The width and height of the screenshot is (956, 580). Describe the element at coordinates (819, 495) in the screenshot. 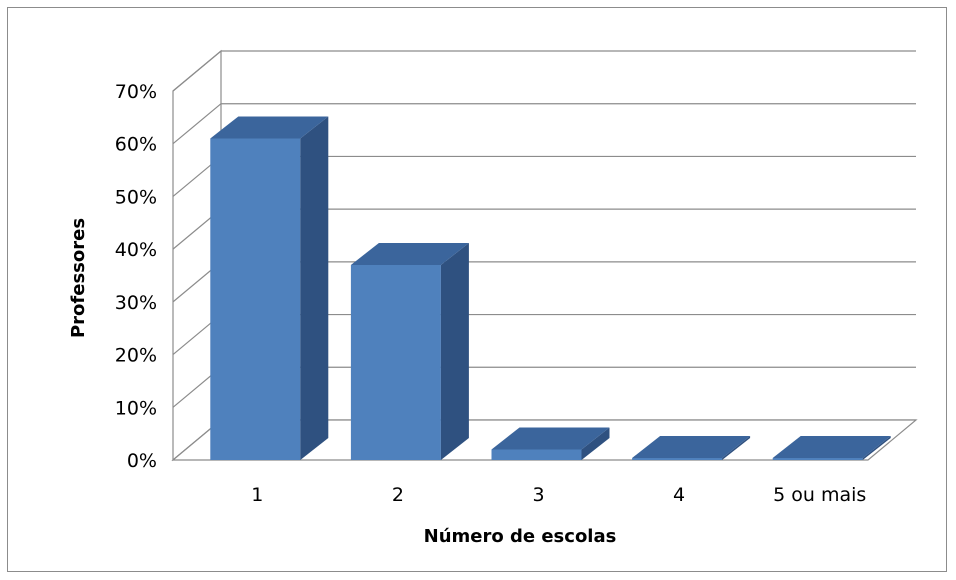

I see `x-tick-label: 5 ou mais` at that location.